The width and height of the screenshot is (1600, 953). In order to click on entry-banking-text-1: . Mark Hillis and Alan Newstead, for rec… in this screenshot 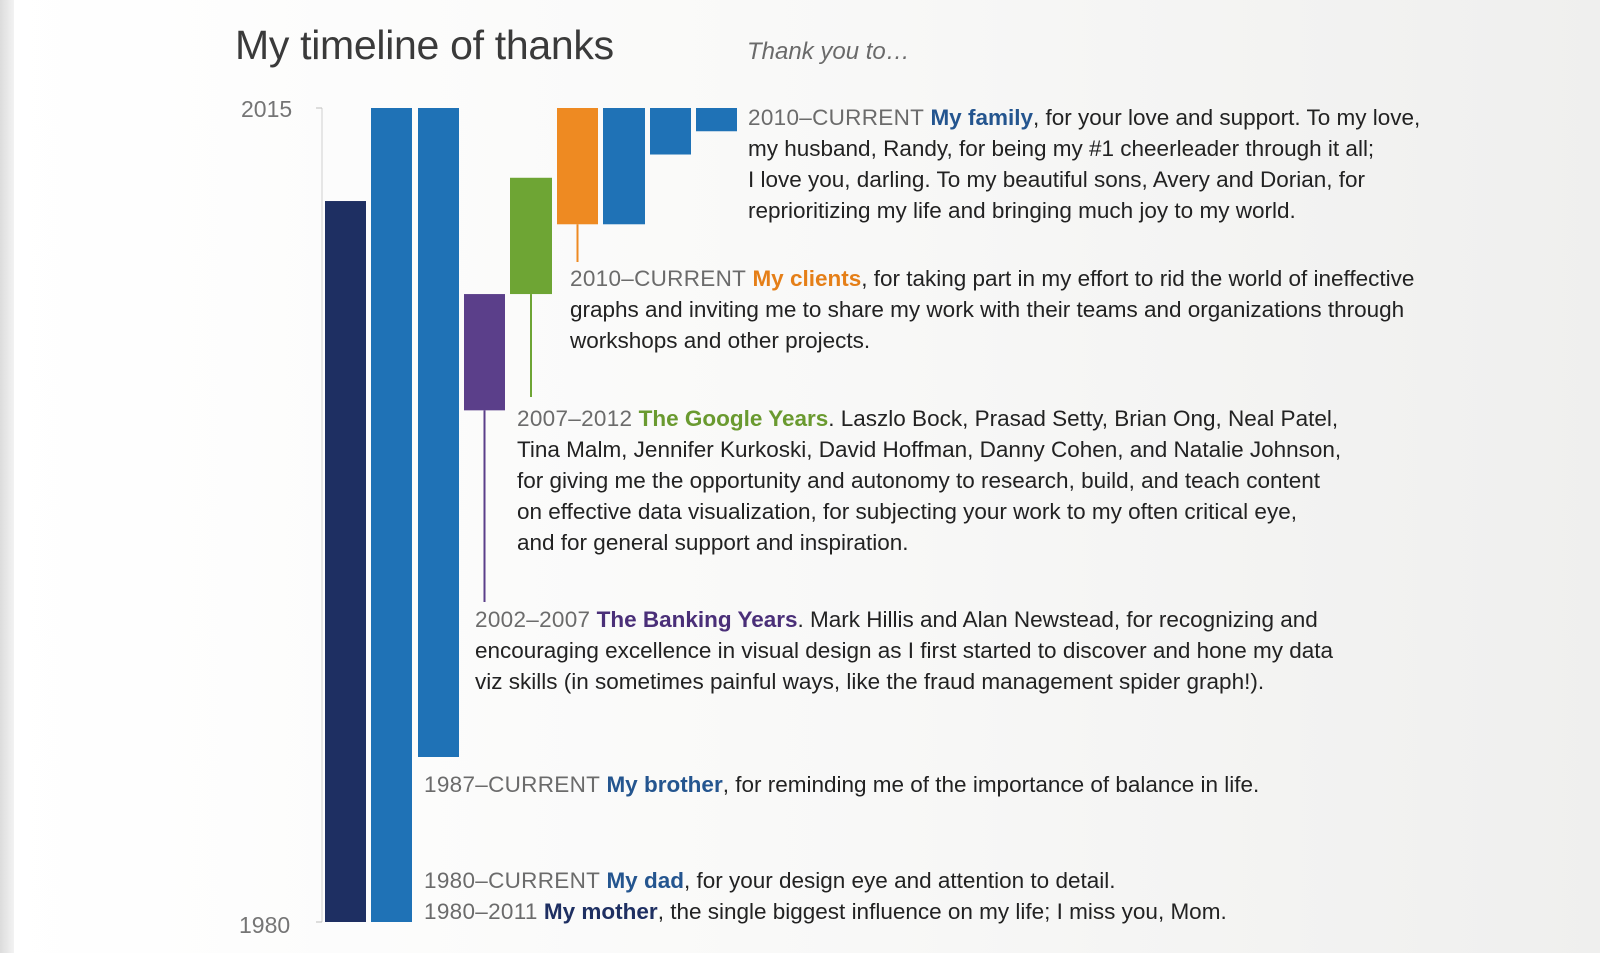, I will do `click(1057, 619)`.